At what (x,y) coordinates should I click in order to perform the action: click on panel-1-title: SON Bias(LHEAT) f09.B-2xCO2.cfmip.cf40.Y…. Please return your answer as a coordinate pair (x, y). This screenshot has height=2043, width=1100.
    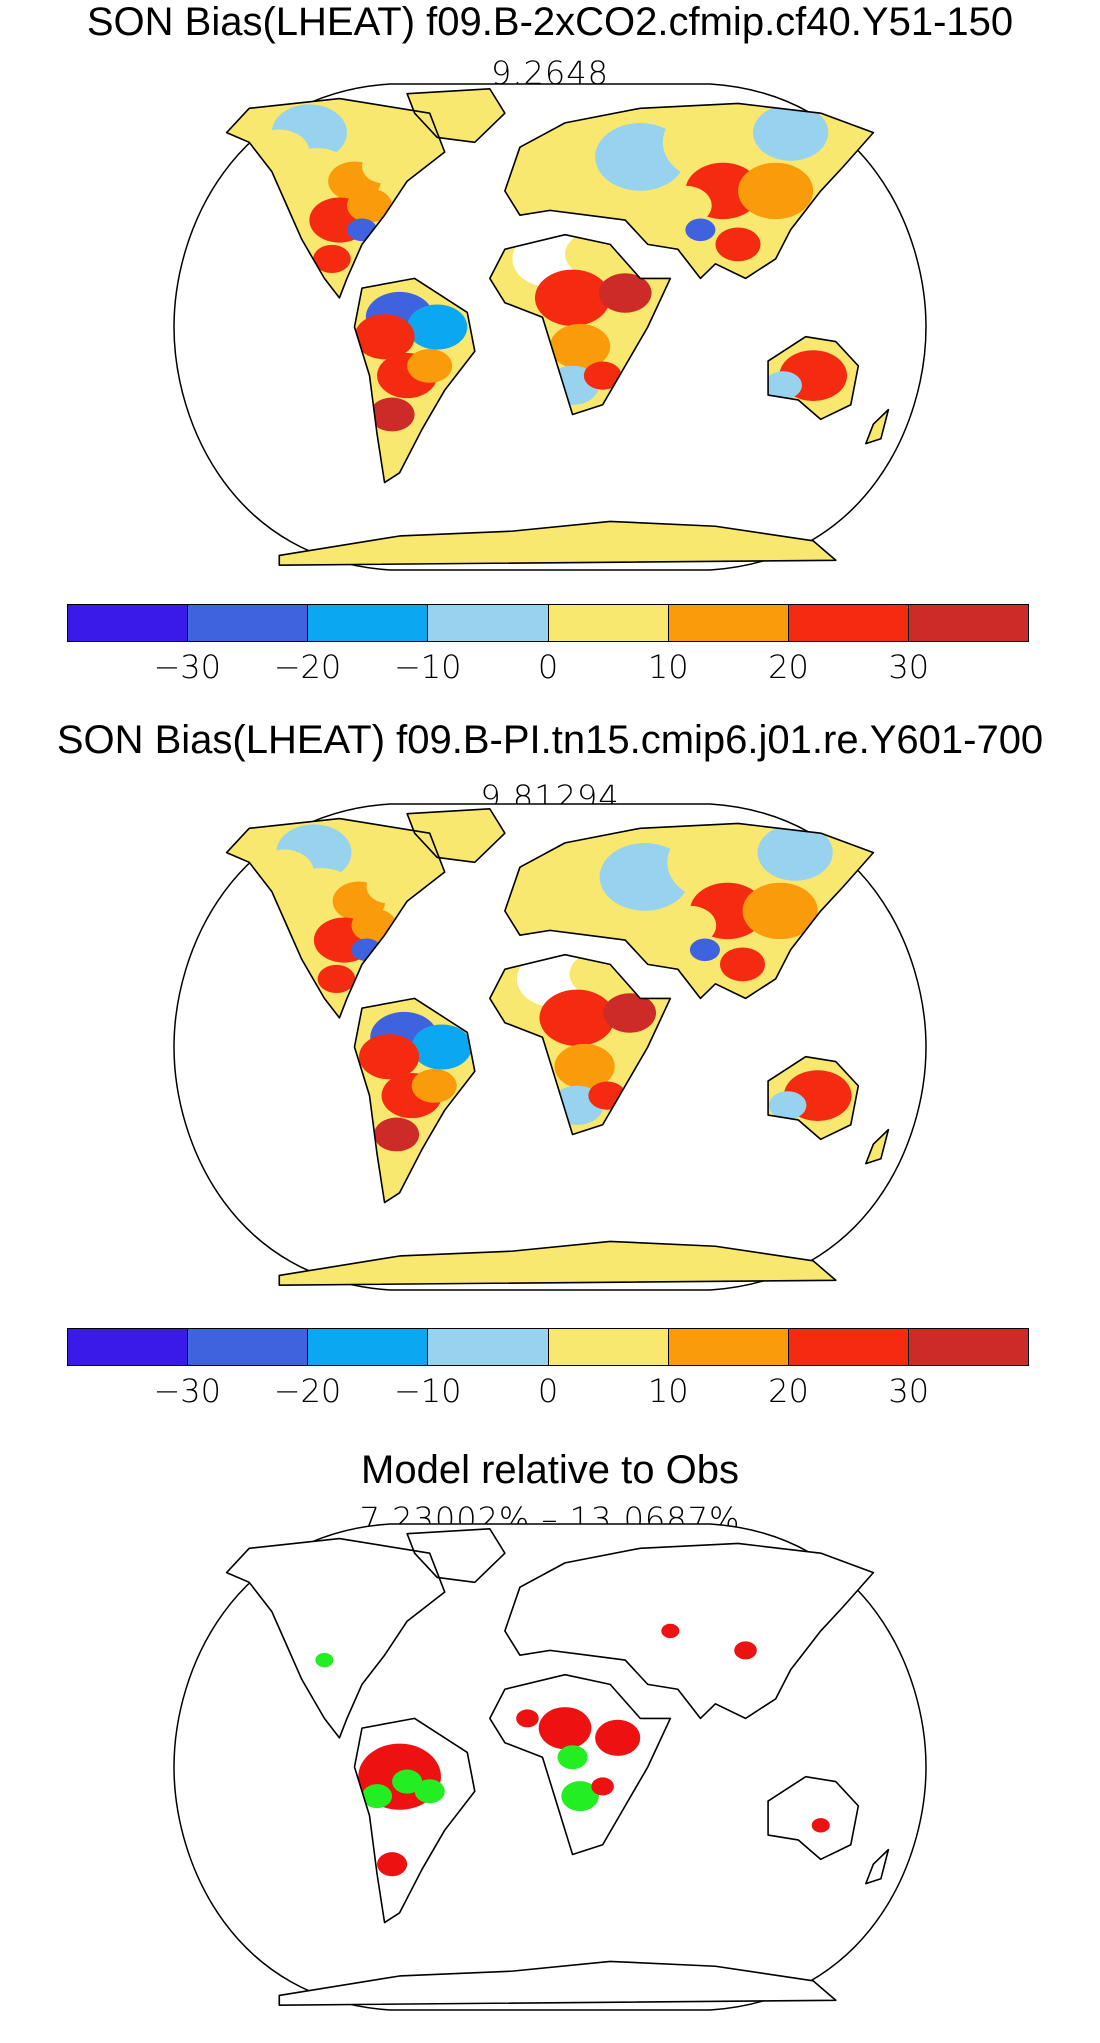
    Looking at the image, I should click on (550, 22).